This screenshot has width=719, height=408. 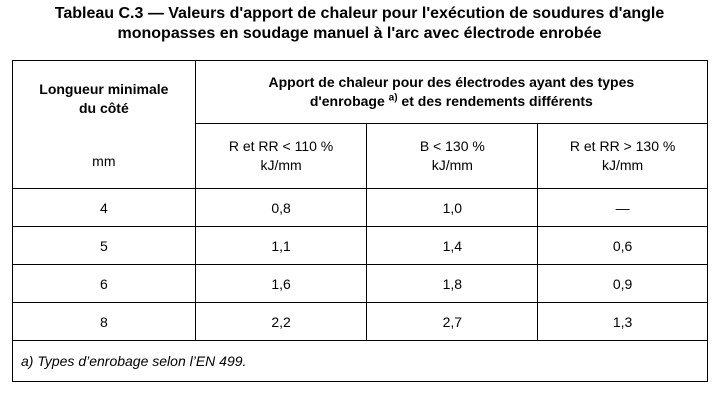 I want to click on length-cell: 8, so click(x=104, y=321).